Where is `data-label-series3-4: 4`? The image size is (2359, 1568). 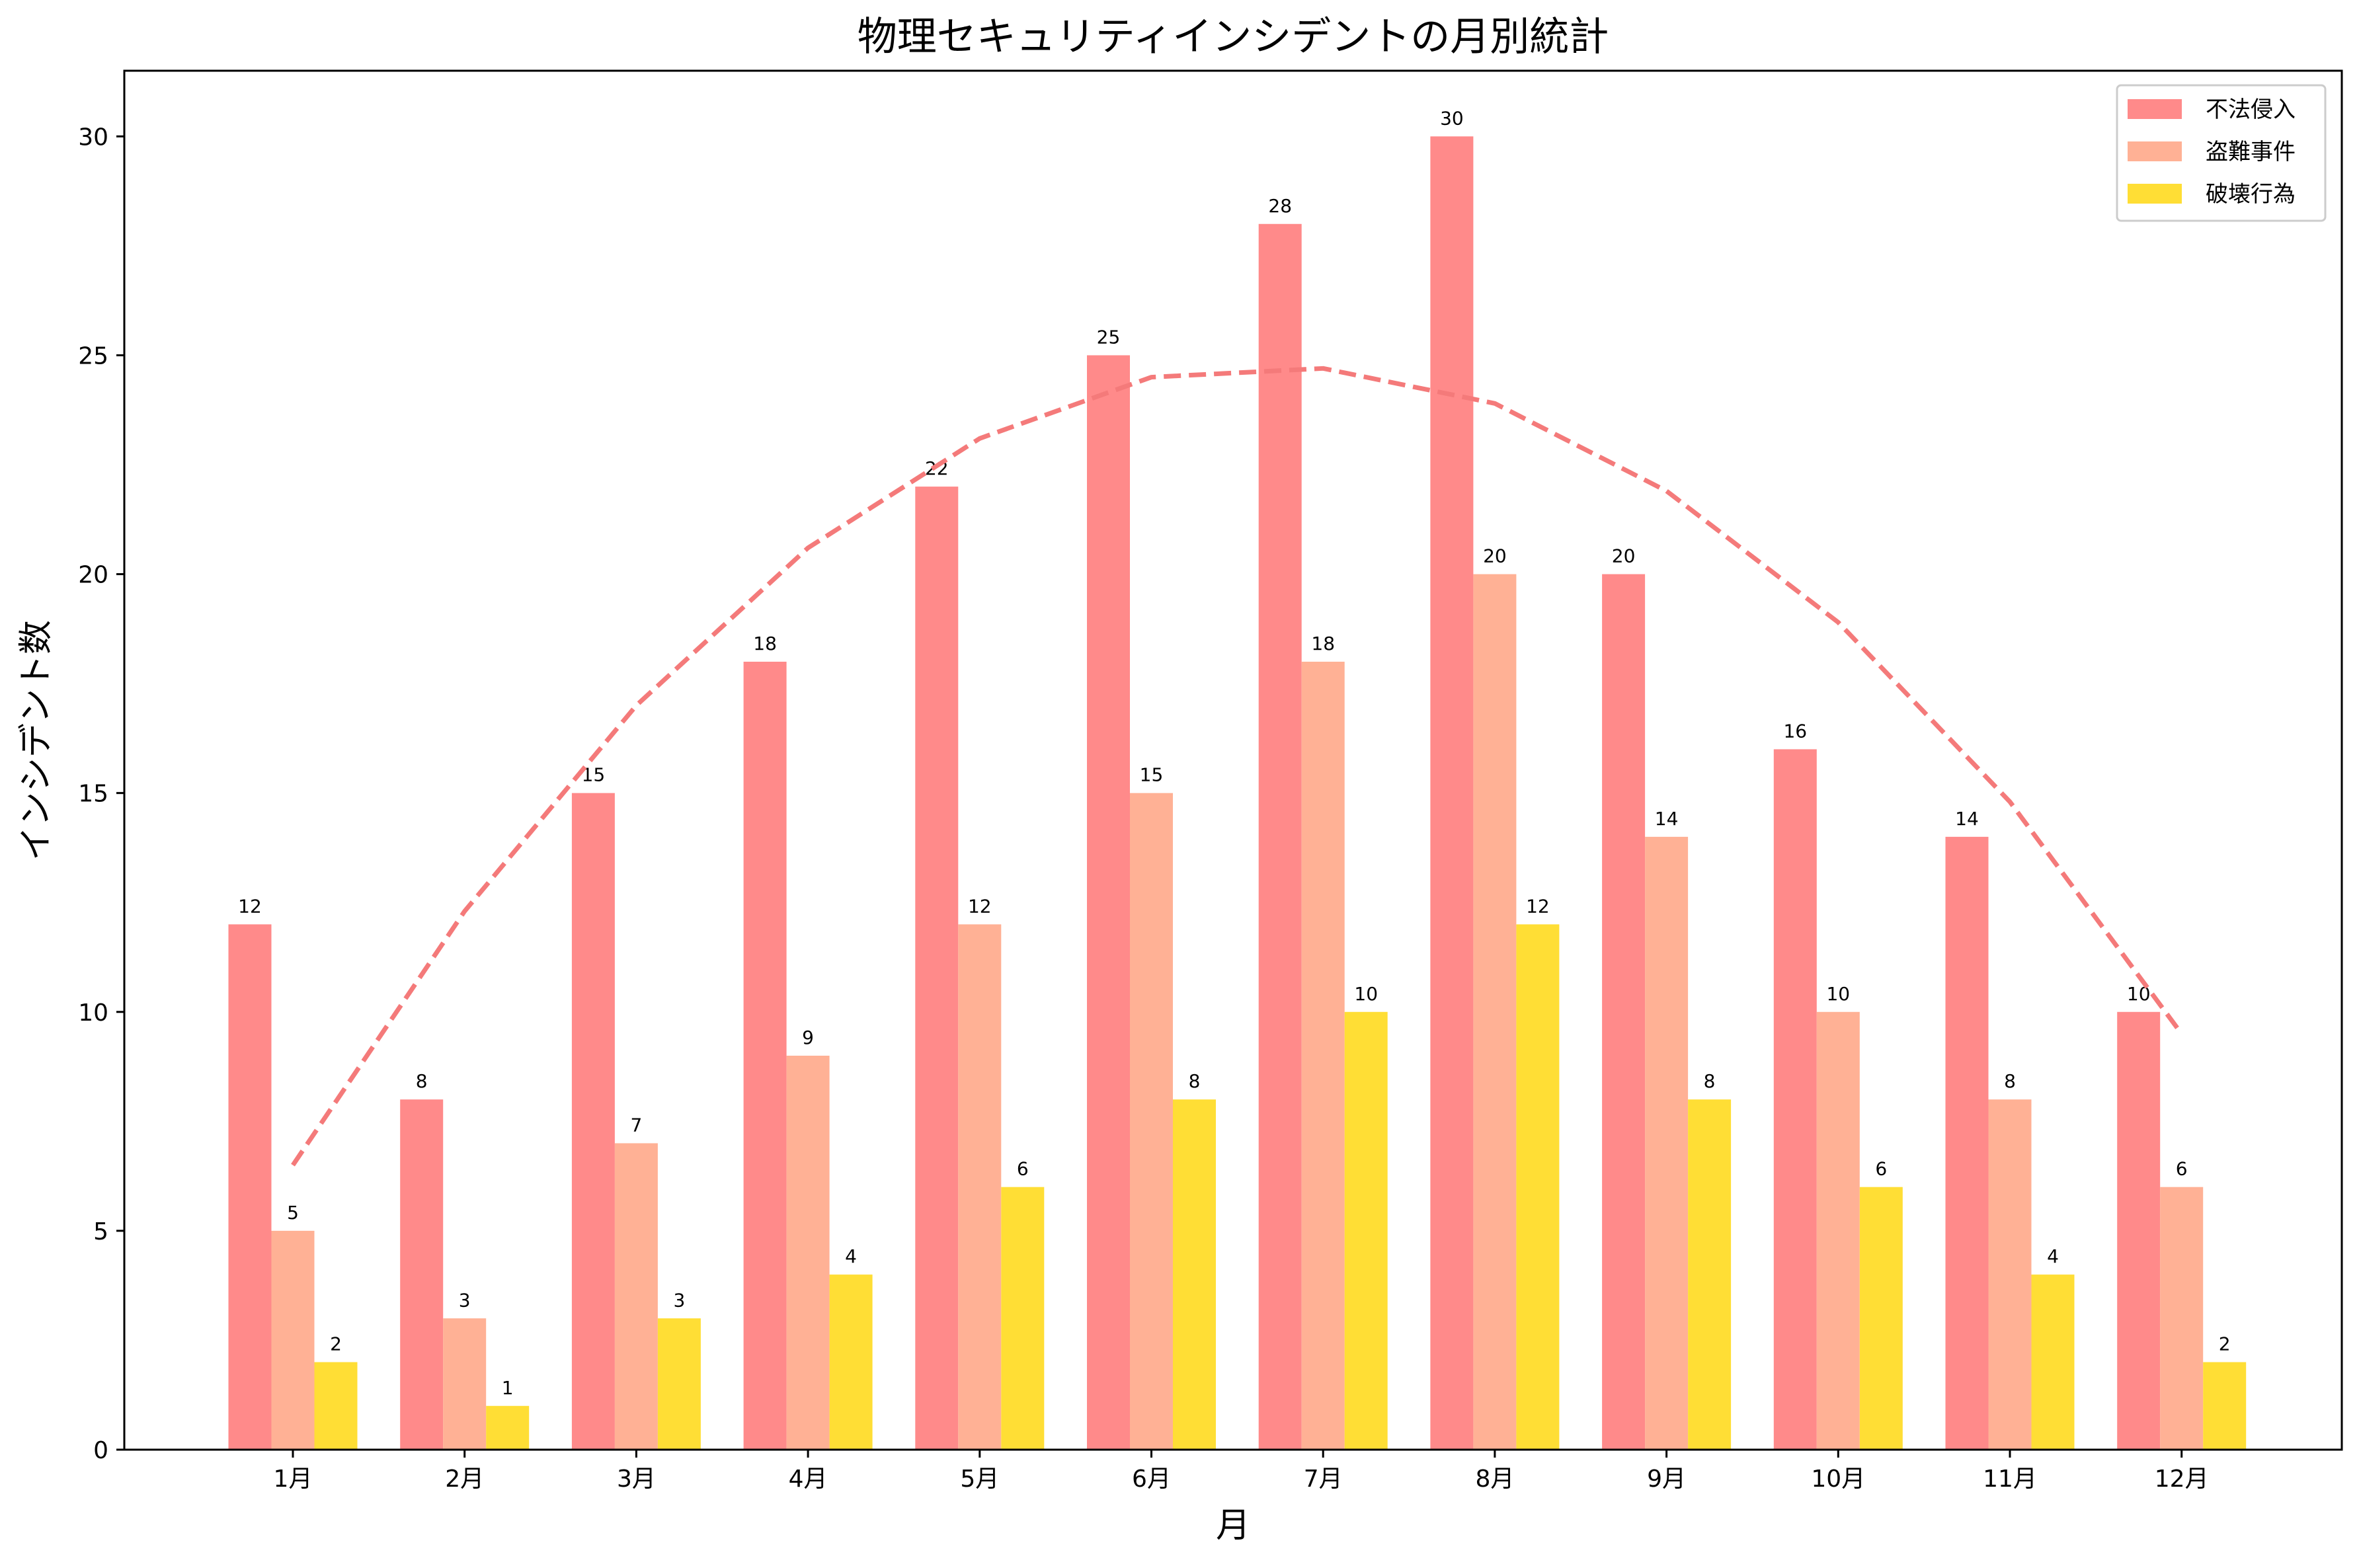
data-label-series3-4: 4 is located at coordinates (851, 1256).